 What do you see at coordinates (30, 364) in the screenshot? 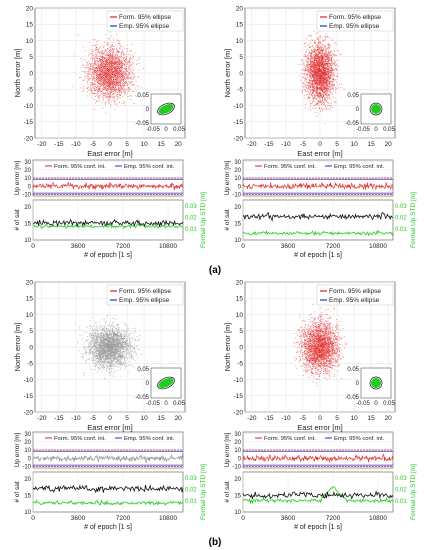
I see `y-tick-label: -5` at bounding box center [30, 364].